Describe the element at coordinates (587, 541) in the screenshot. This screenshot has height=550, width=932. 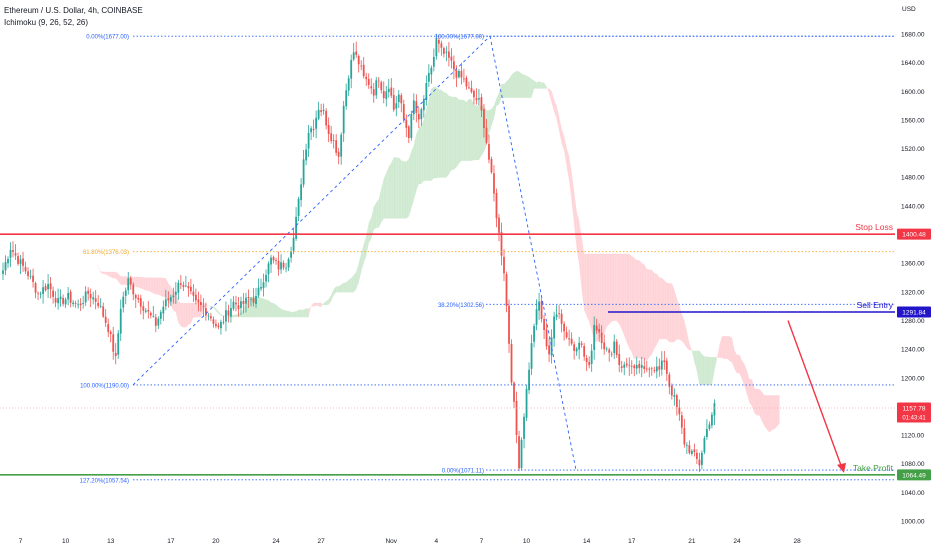
I see `time-tick-label: 14` at that location.